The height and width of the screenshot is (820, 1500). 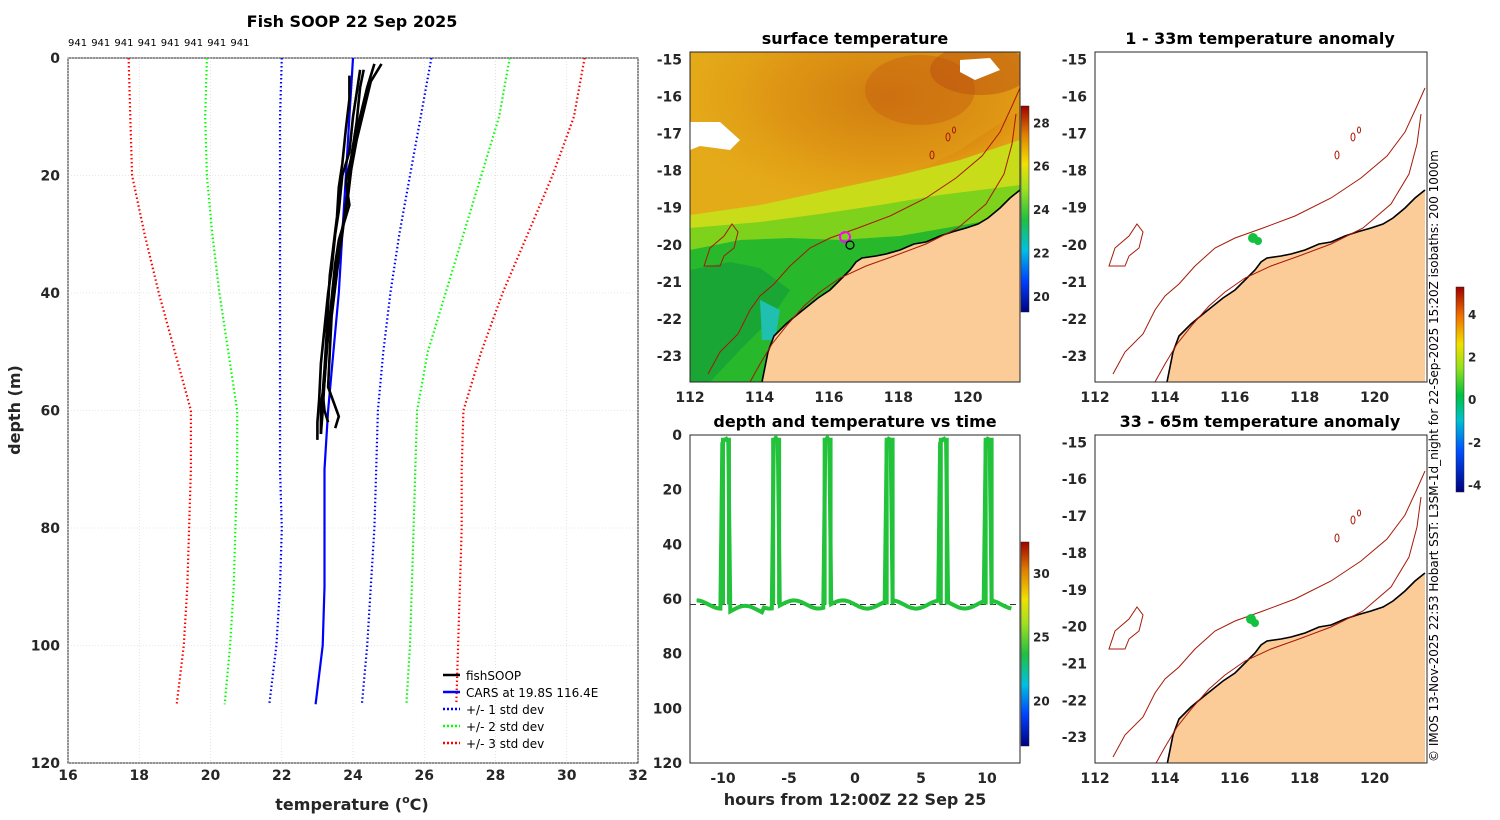 I want to click on colorbar-tick: 24, so click(x=1041, y=210).